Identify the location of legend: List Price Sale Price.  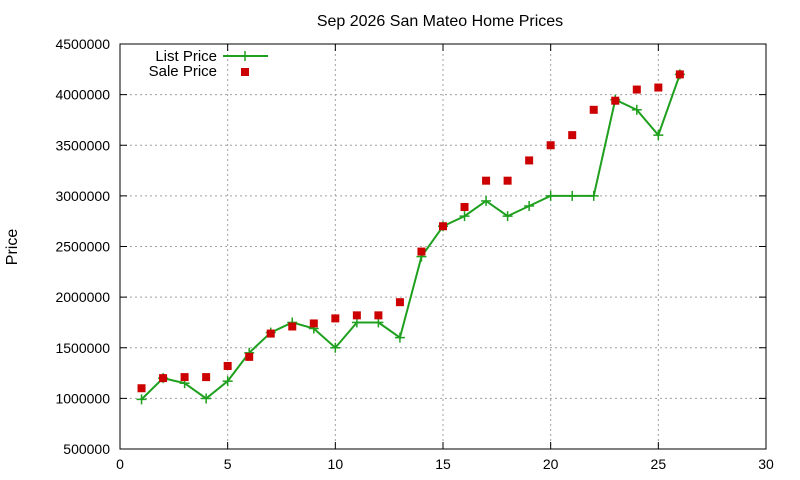
(208, 64).